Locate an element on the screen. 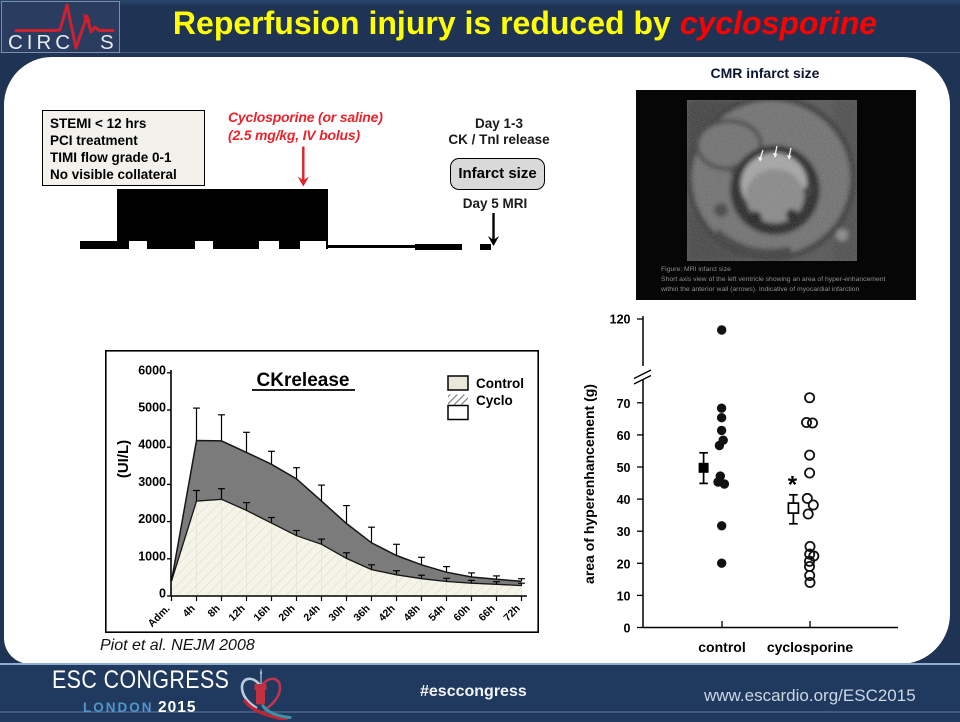 Image resolution: width=960 pixels, height=722 pixels. svg-text: Cyclo is located at coordinates (494, 400).